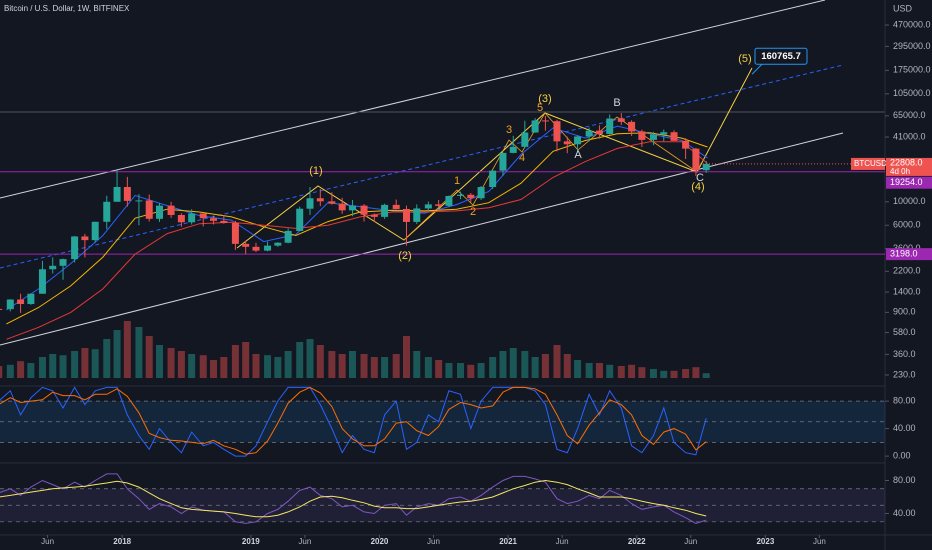  Describe the element at coordinates (903, 8) in the screenshot. I see `currency-label: USD` at that location.